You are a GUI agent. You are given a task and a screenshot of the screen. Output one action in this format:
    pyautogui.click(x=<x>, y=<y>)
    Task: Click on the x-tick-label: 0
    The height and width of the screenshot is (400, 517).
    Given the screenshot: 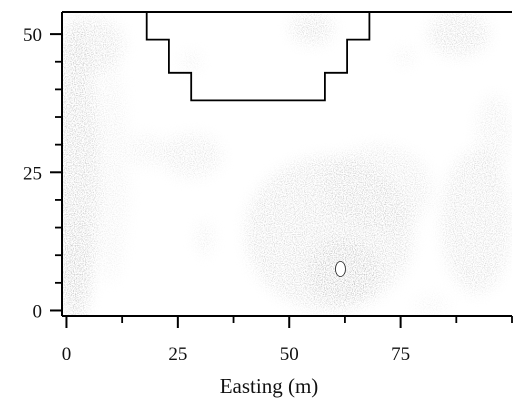 What is the action you would take?
    pyautogui.click(x=67, y=354)
    